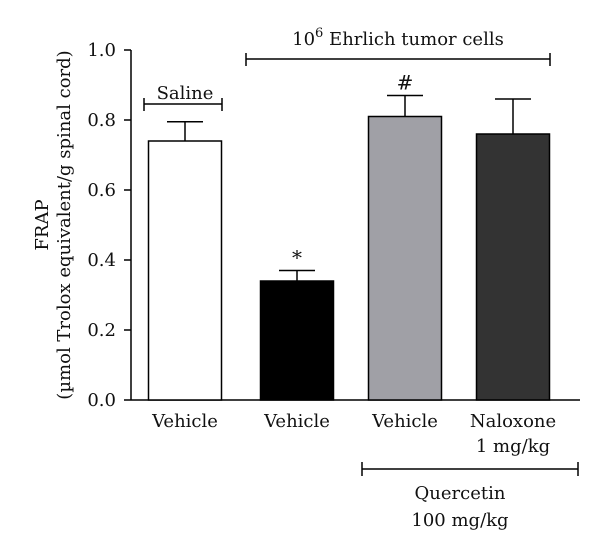 The width and height of the screenshot is (600, 553). I want to click on tumor-label-exponent: 6, so click(319, 33).